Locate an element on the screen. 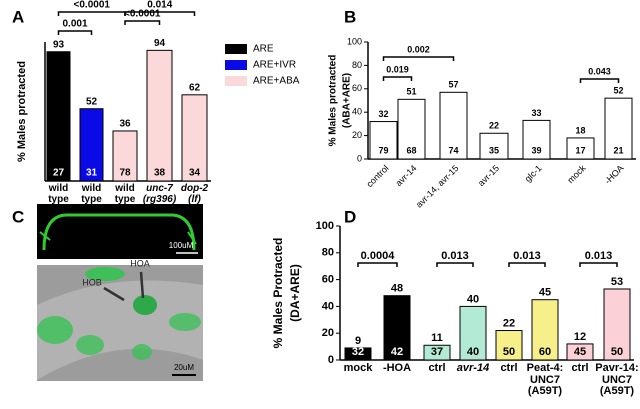  n-label: 21 is located at coordinates (618, 150).